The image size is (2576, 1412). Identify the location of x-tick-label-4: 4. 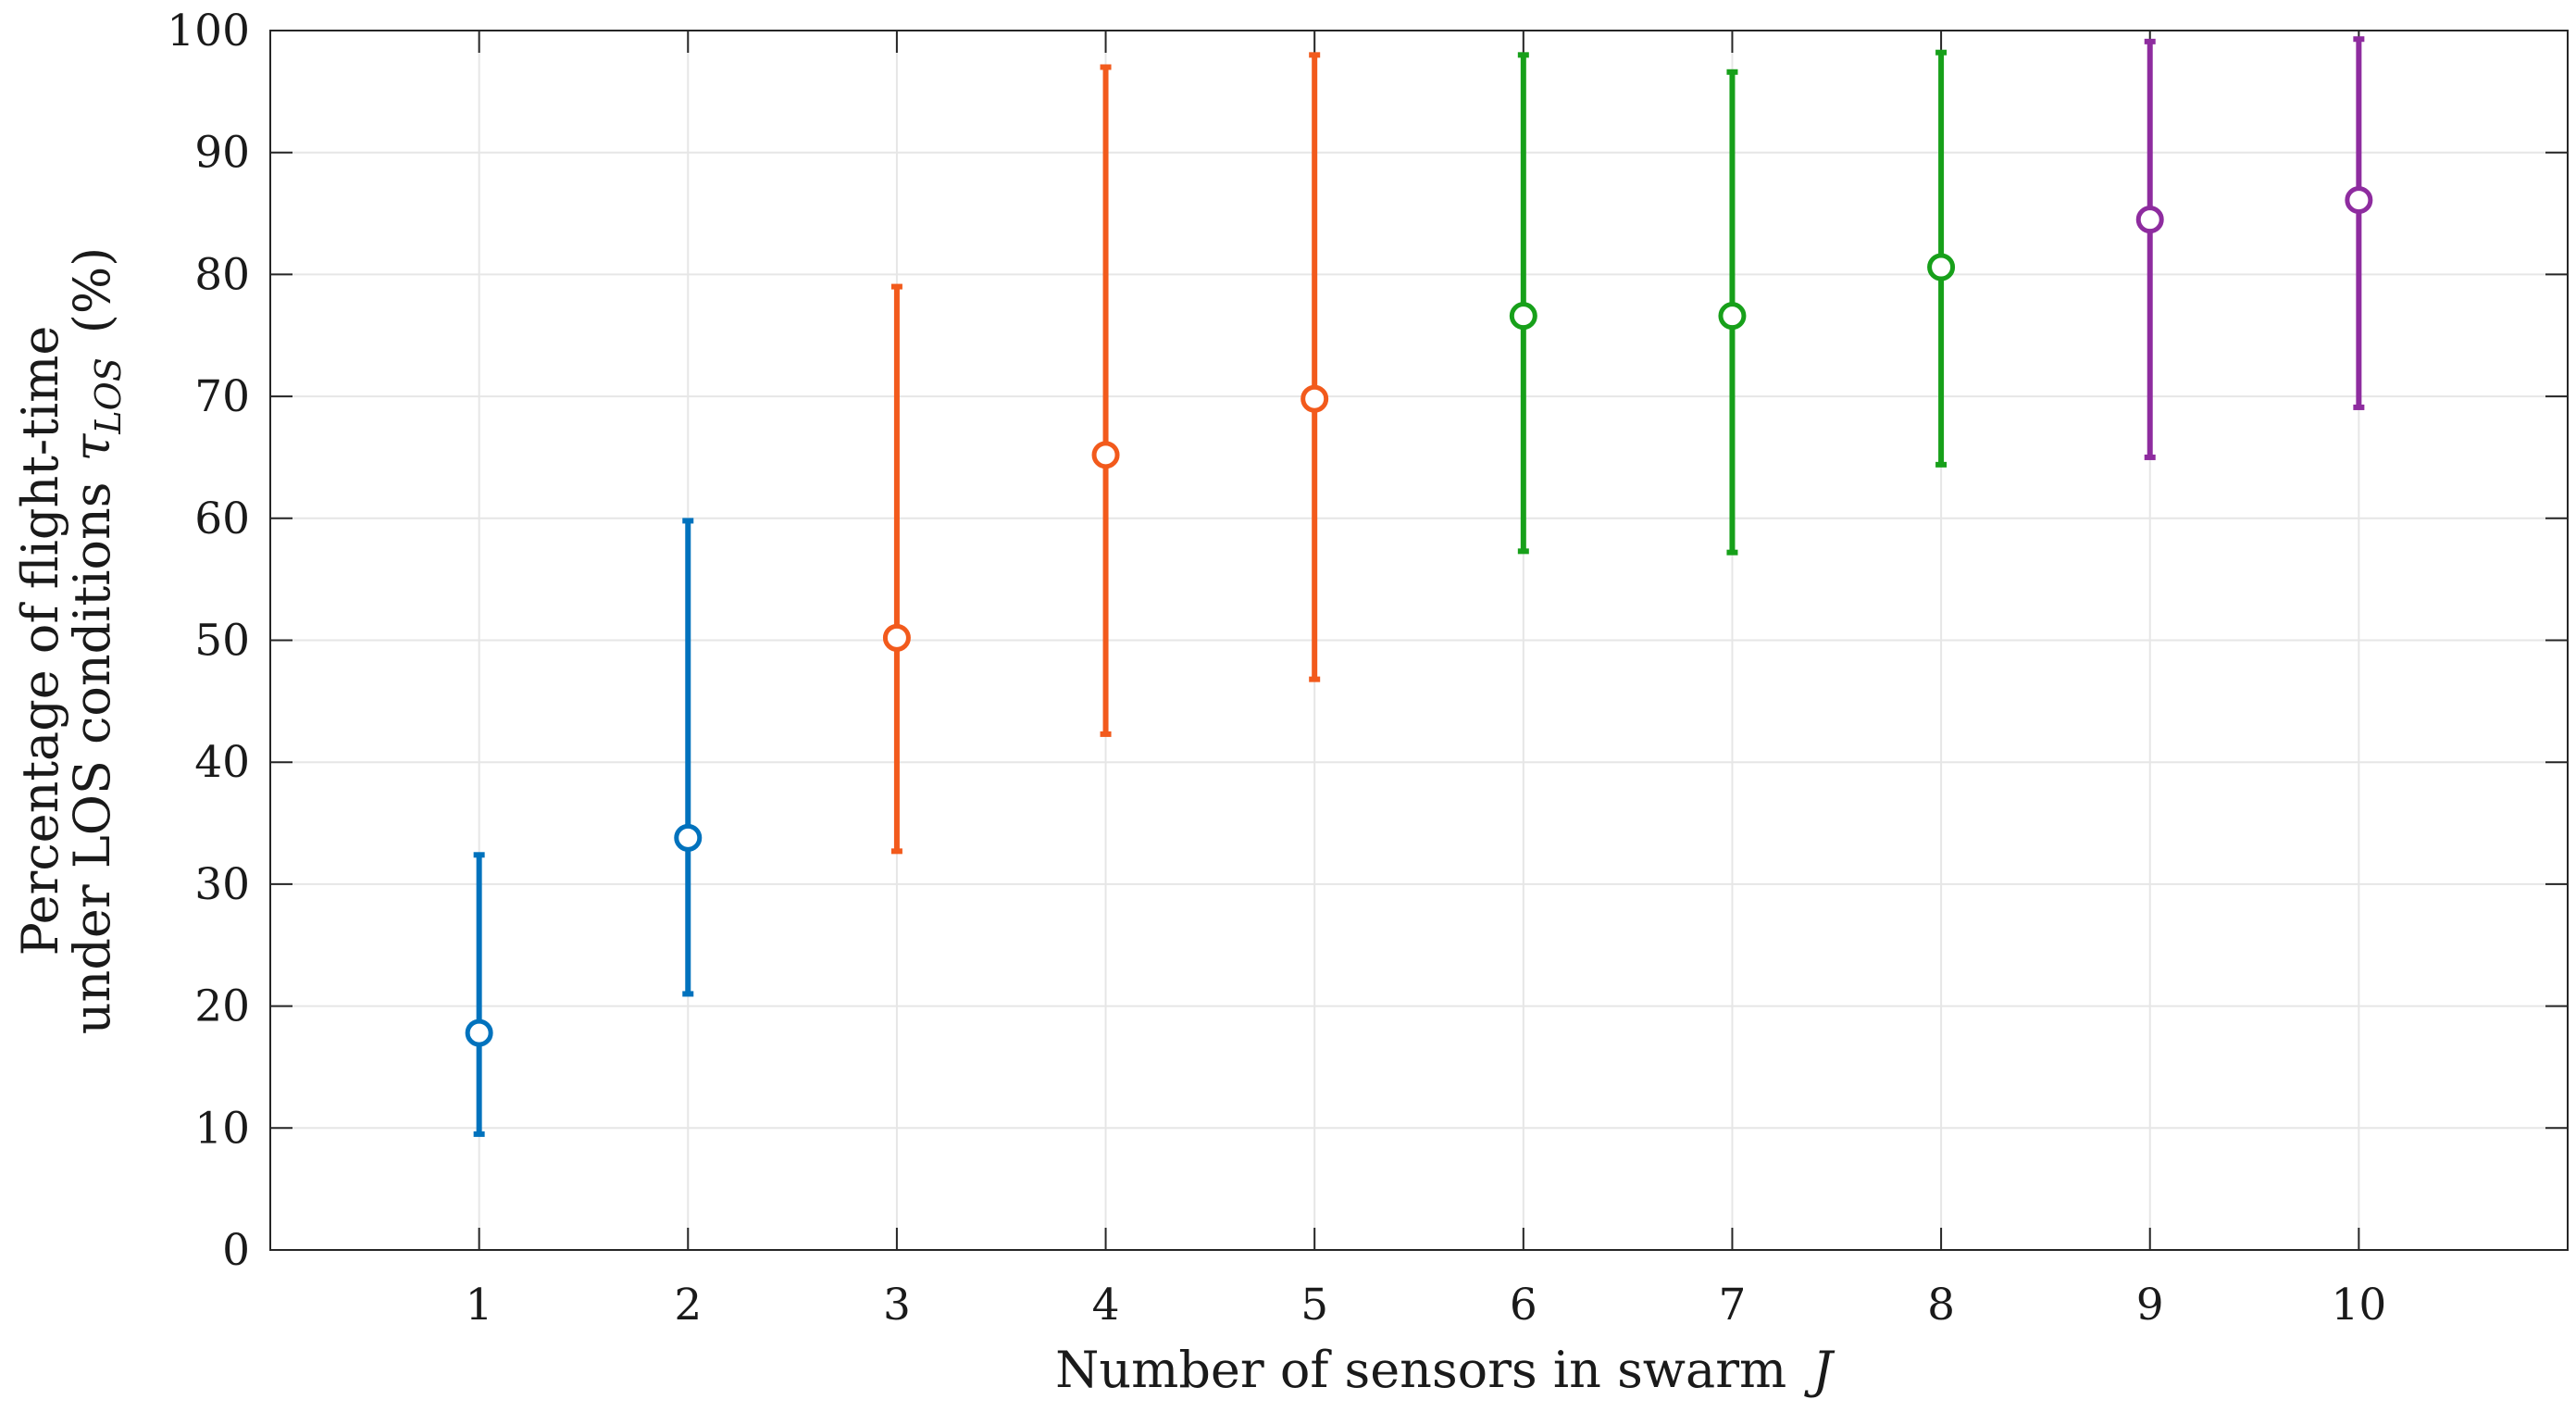
(1106, 1306).